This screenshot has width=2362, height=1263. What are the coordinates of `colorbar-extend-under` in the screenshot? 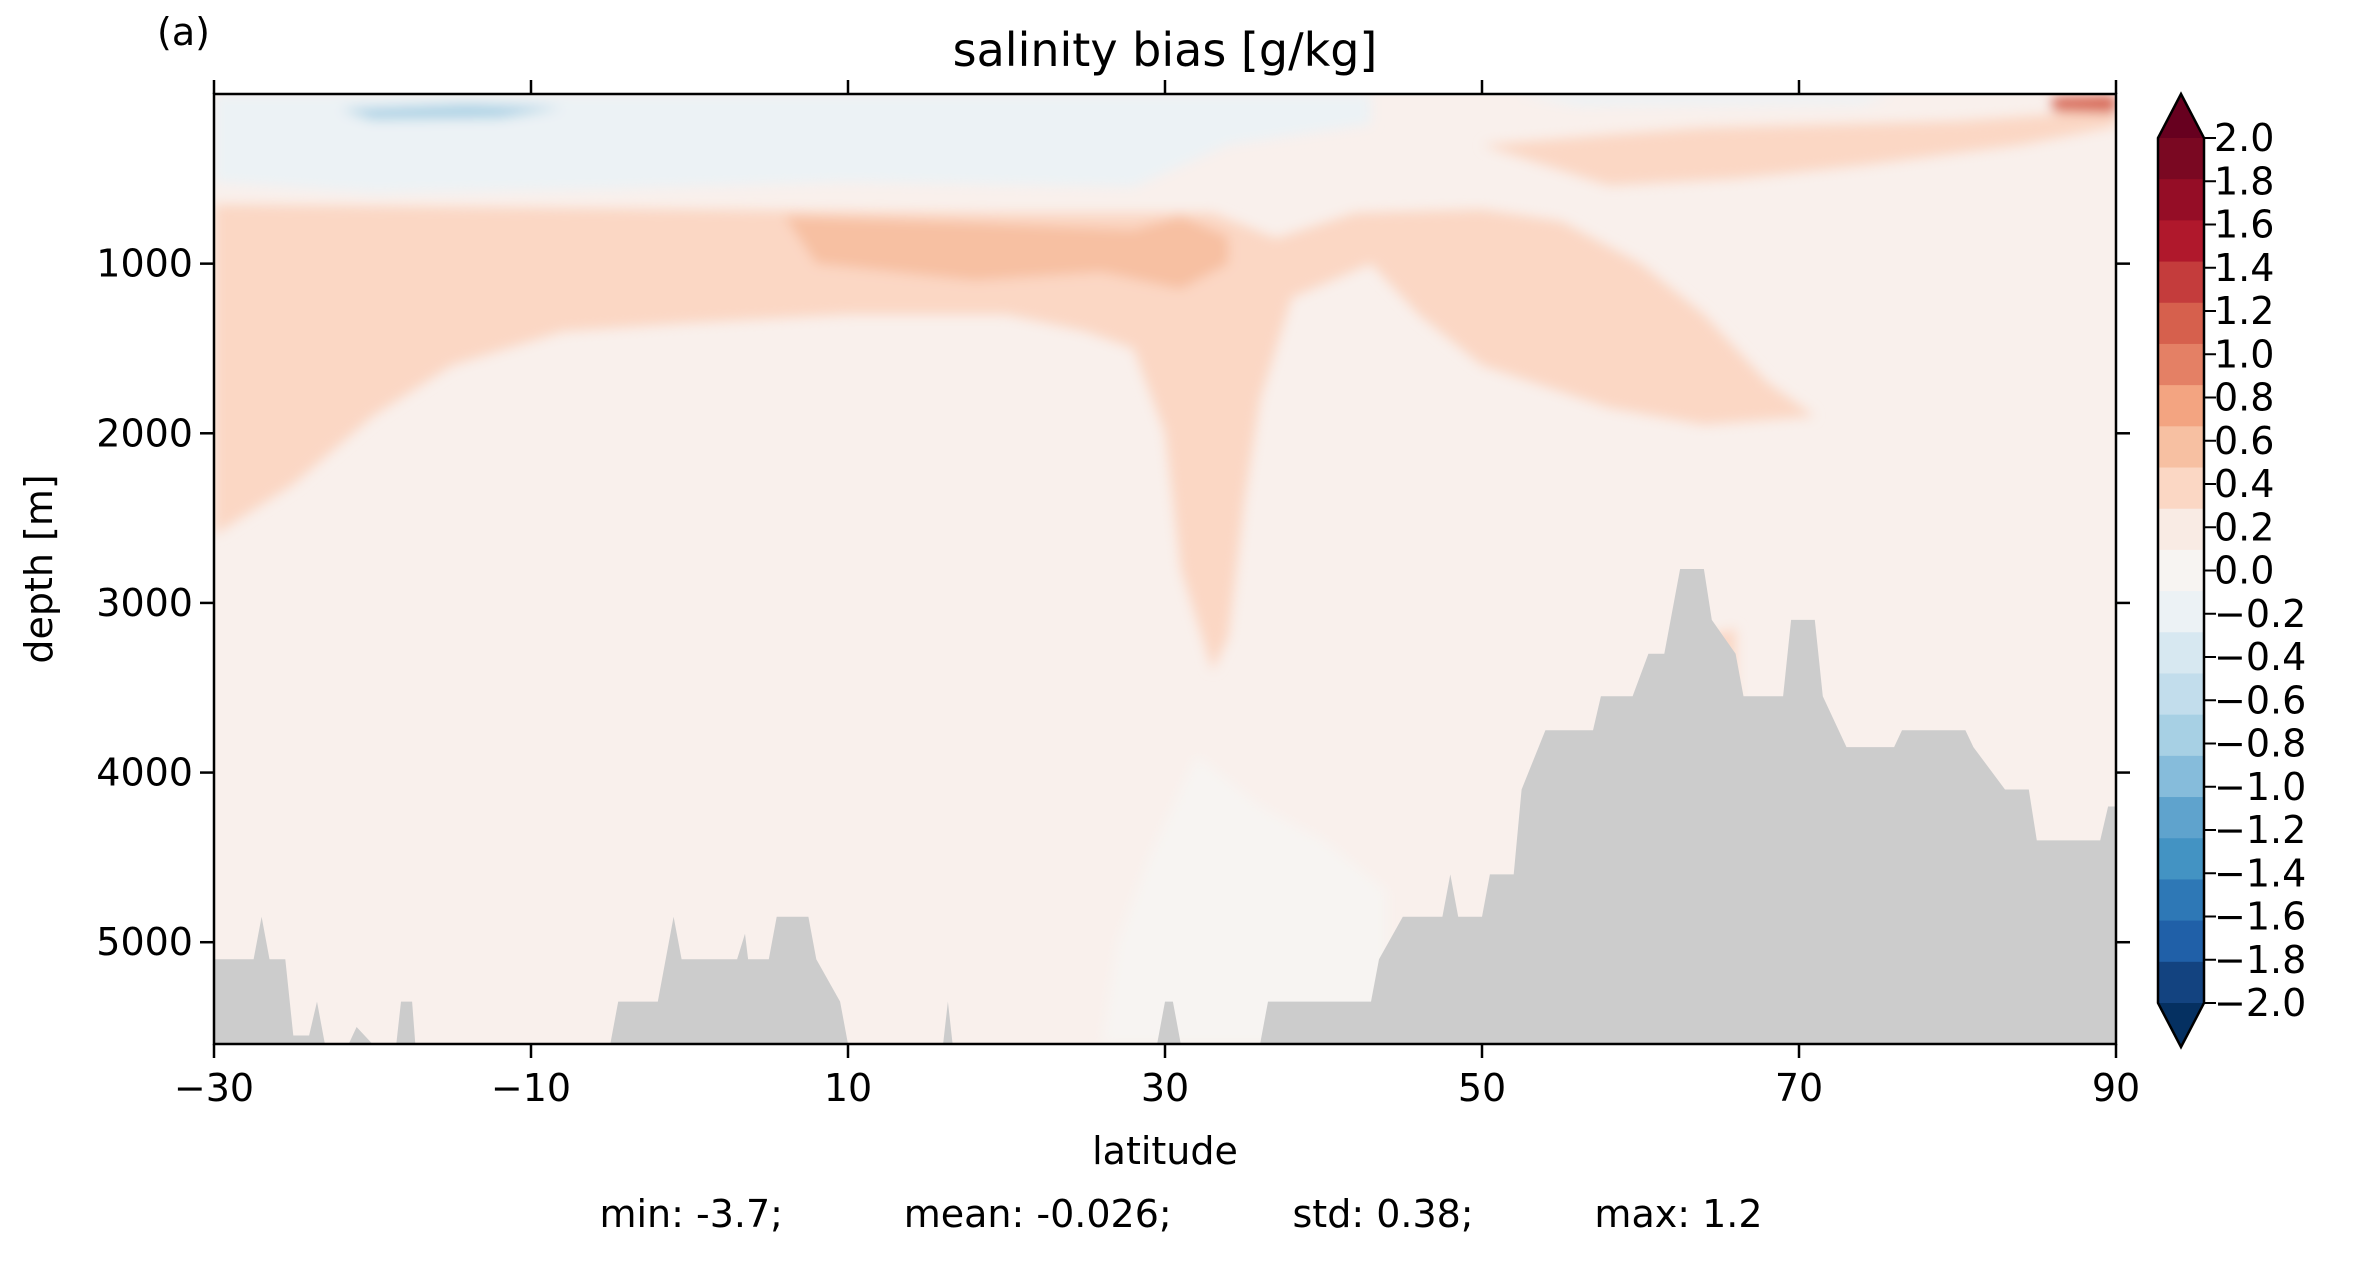 It's located at (2181, 1025).